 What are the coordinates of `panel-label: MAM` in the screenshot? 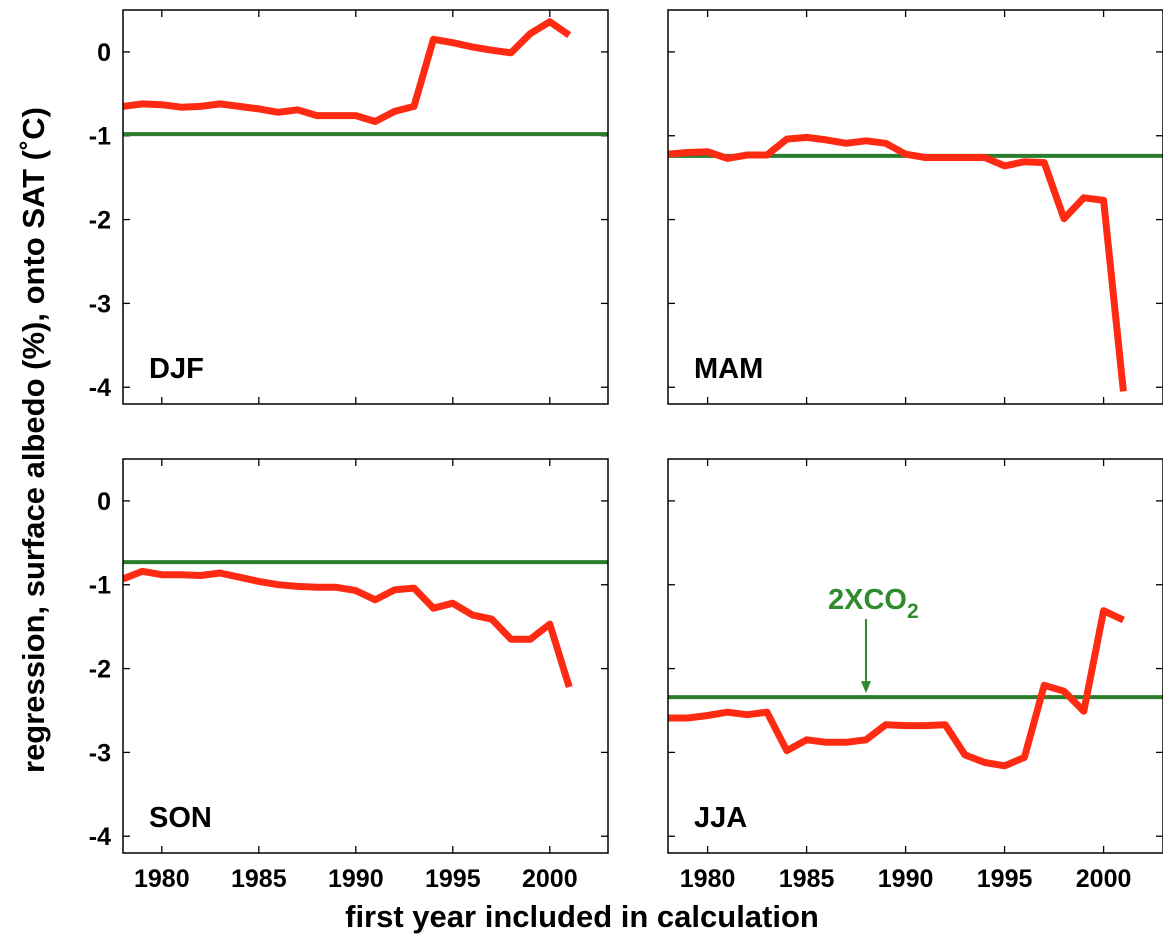 It's located at (728, 369).